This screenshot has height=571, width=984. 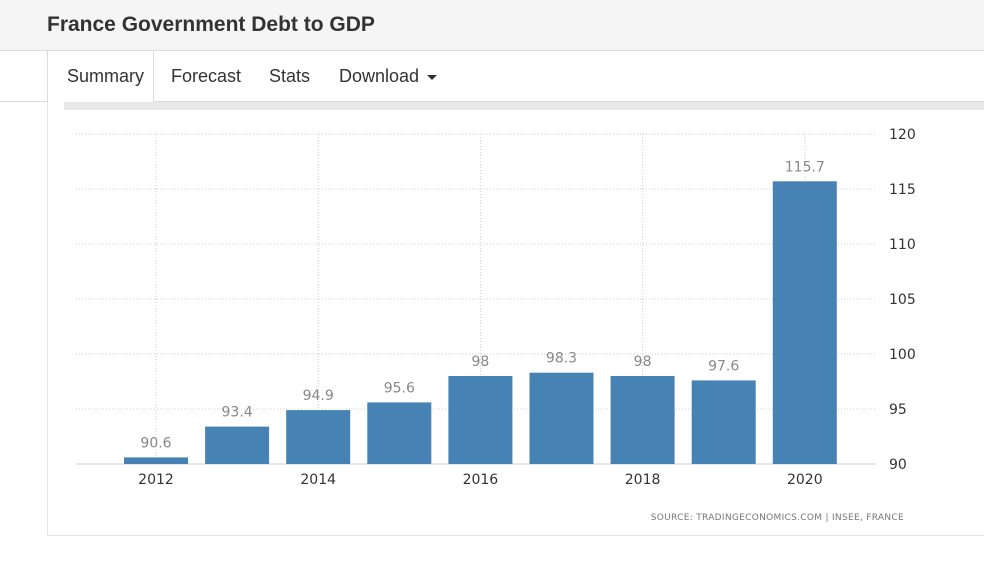 I want to click on chart-panel-top-bar, so click(x=524, y=106).